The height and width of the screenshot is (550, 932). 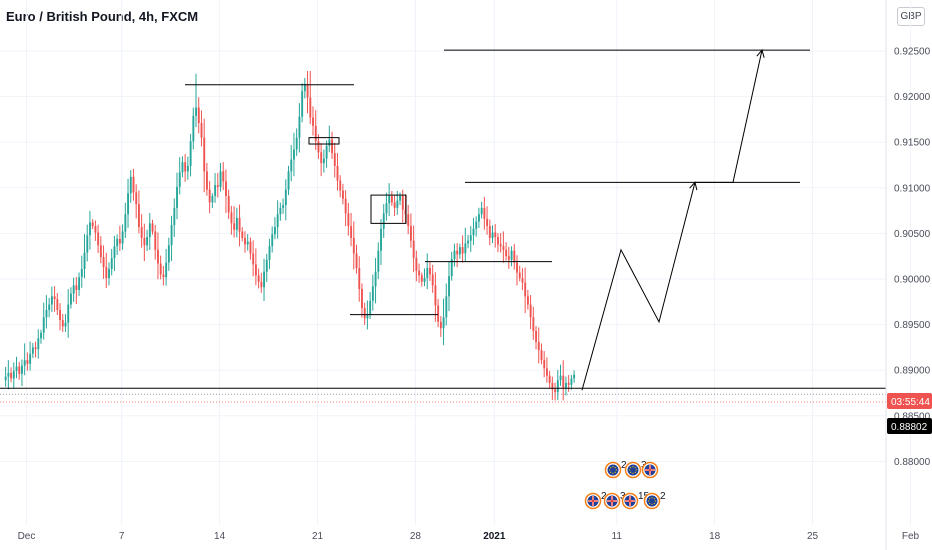 I want to click on price-tags-layer: 03:55:44 0.88802, so click(x=909, y=413).